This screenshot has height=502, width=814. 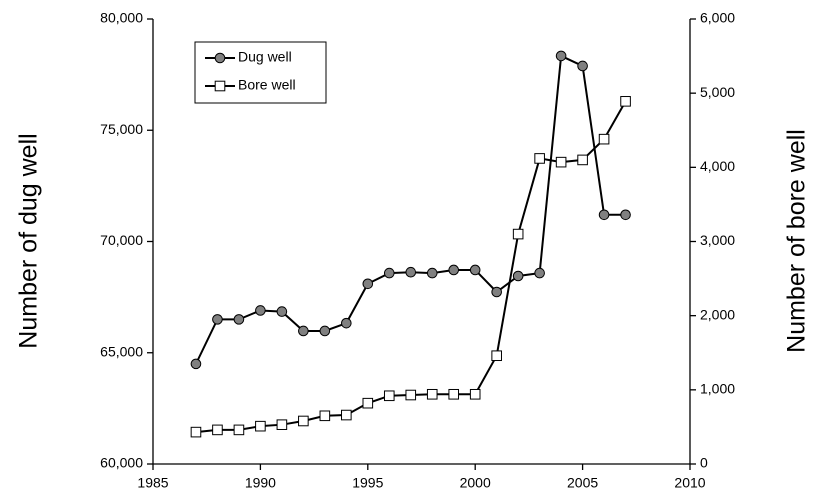 I want to click on legend-label: Bore well, so click(x=267, y=85).